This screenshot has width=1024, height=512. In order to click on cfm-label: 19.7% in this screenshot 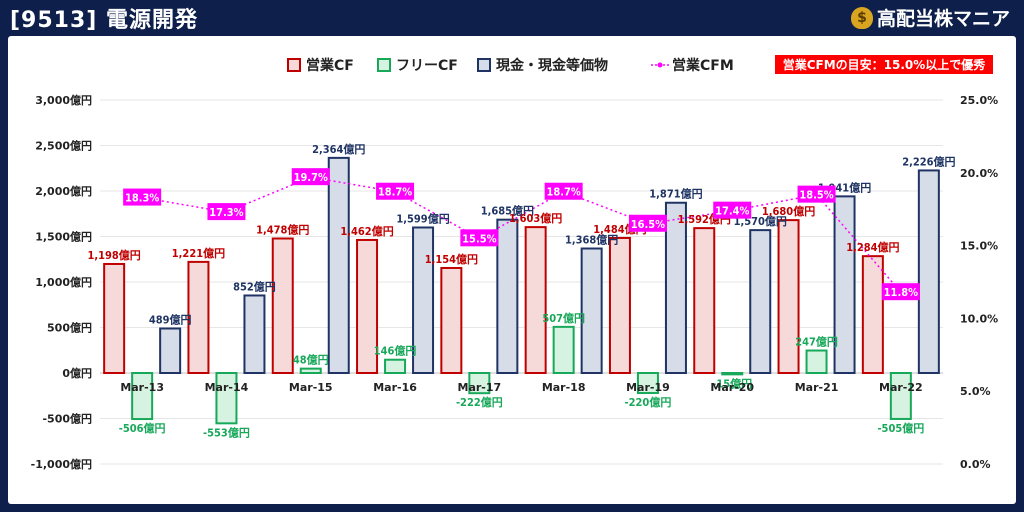, I will do `click(310, 177)`.